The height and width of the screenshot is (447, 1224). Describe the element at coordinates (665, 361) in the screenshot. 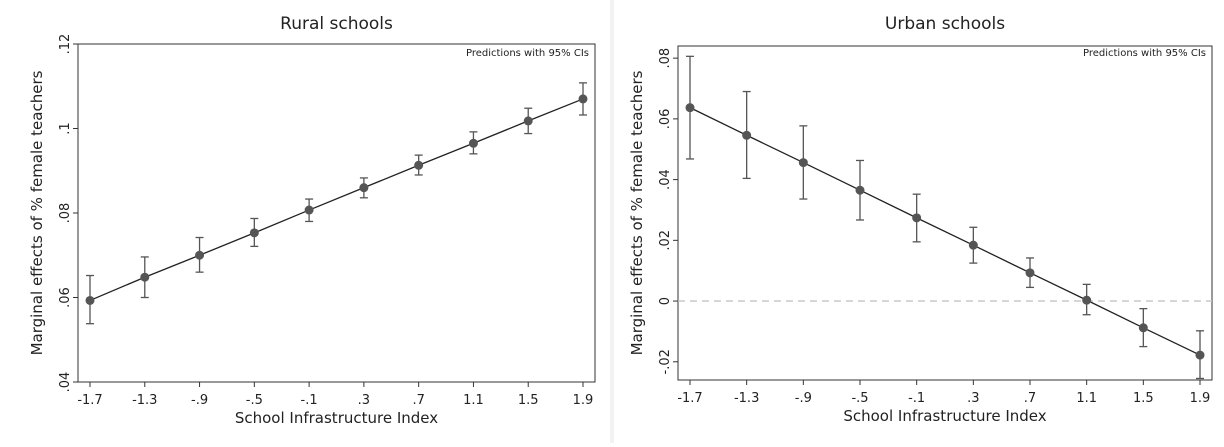

I see `y-tick-label: -.02` at that location.